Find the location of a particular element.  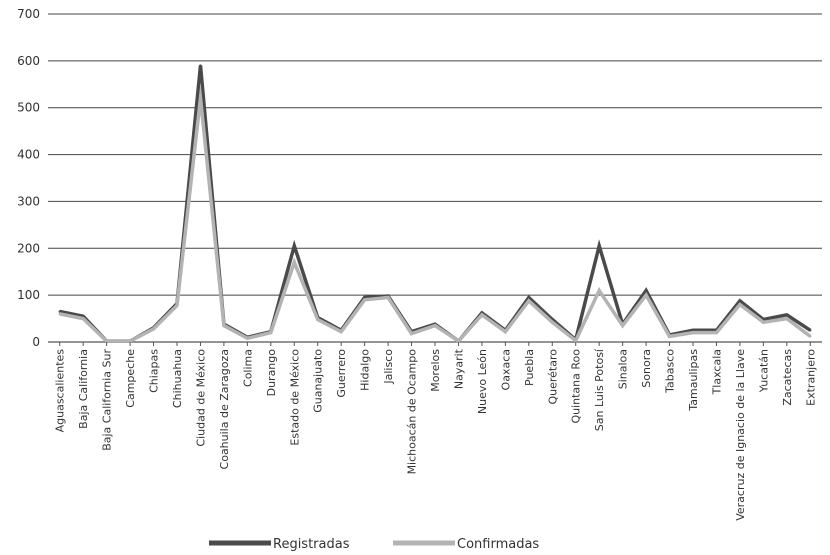

x-tick-label: Yucatán is located at coordinates (763, 371).